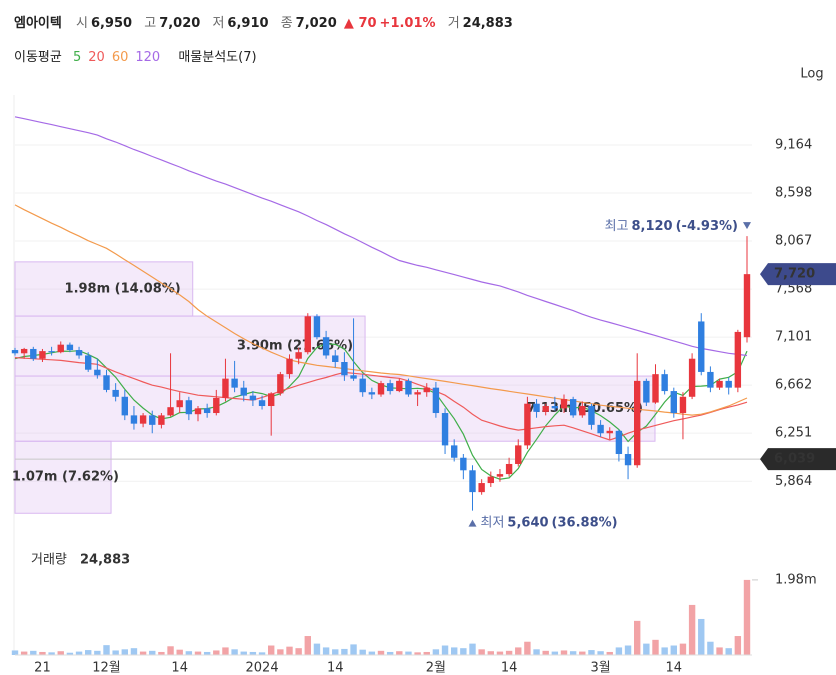 Image resolution: width=836 pixels, height=675 pixels. I want to click on change-pct: +1.01%, so click(407, 23).